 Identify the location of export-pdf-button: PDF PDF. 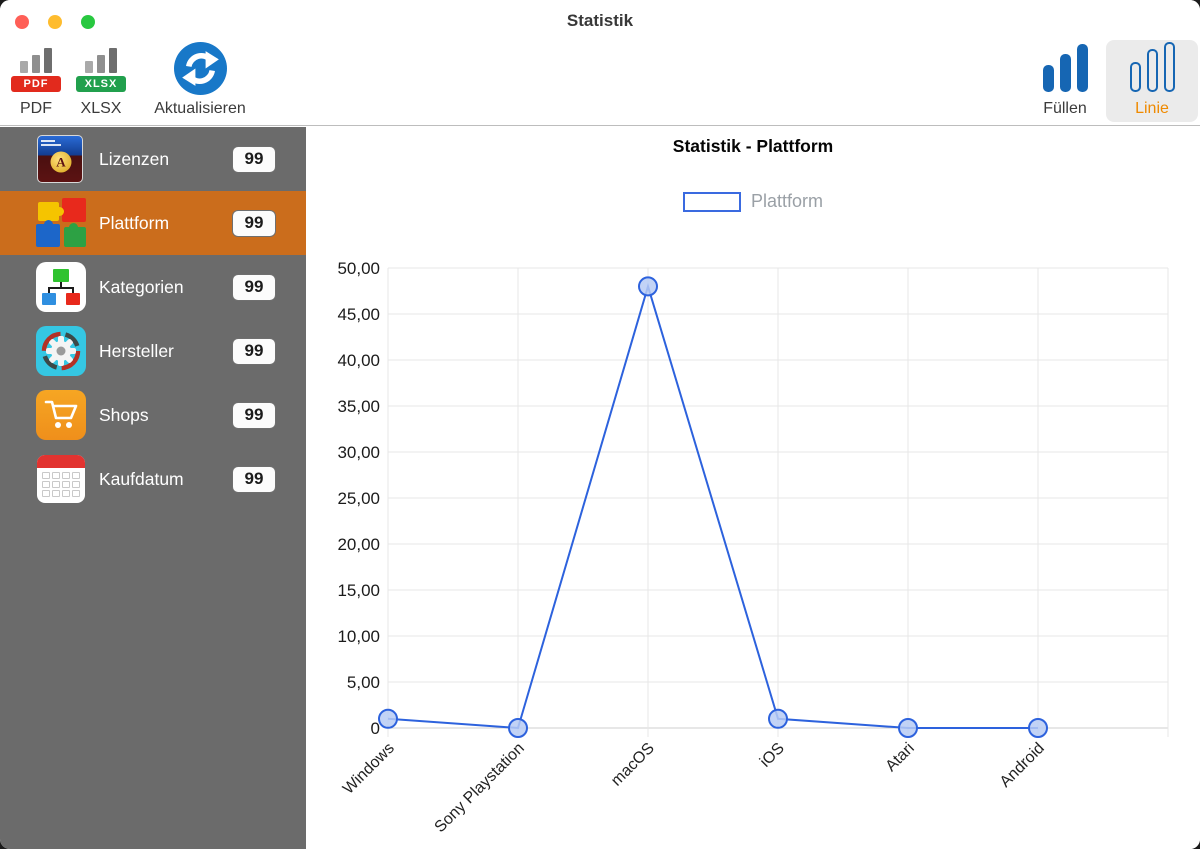
(36, 79).